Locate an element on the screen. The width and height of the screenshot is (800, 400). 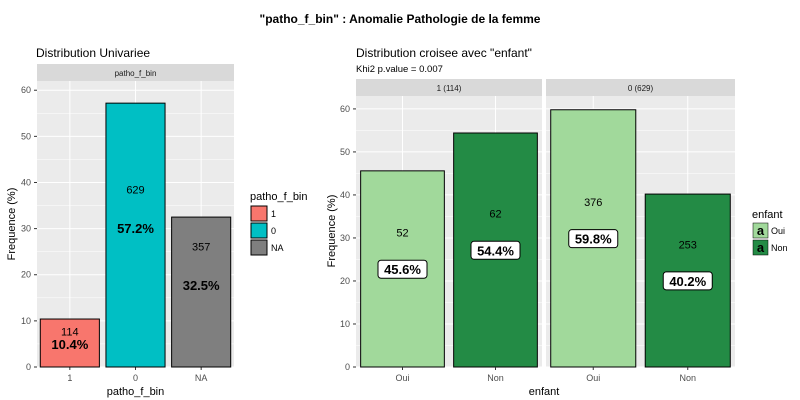
count-label: 357 is located at coordinates (201, 248).